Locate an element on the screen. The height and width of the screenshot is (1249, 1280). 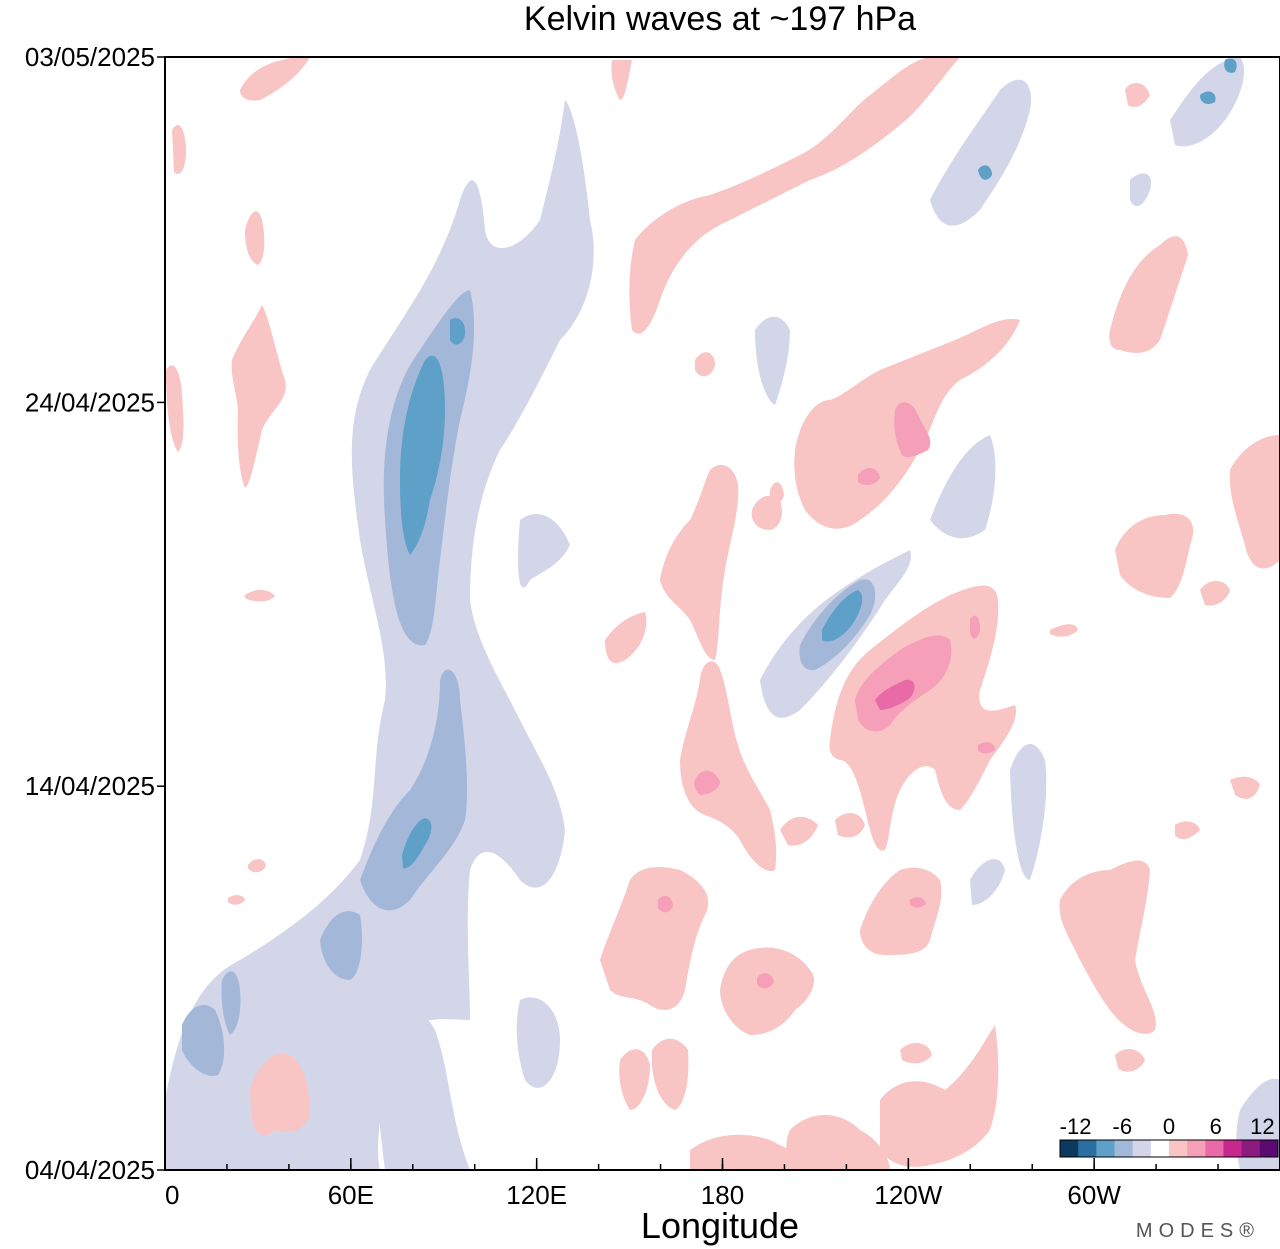
colorbar-tick-label: 12 is located at coordinates (1262, 1126).